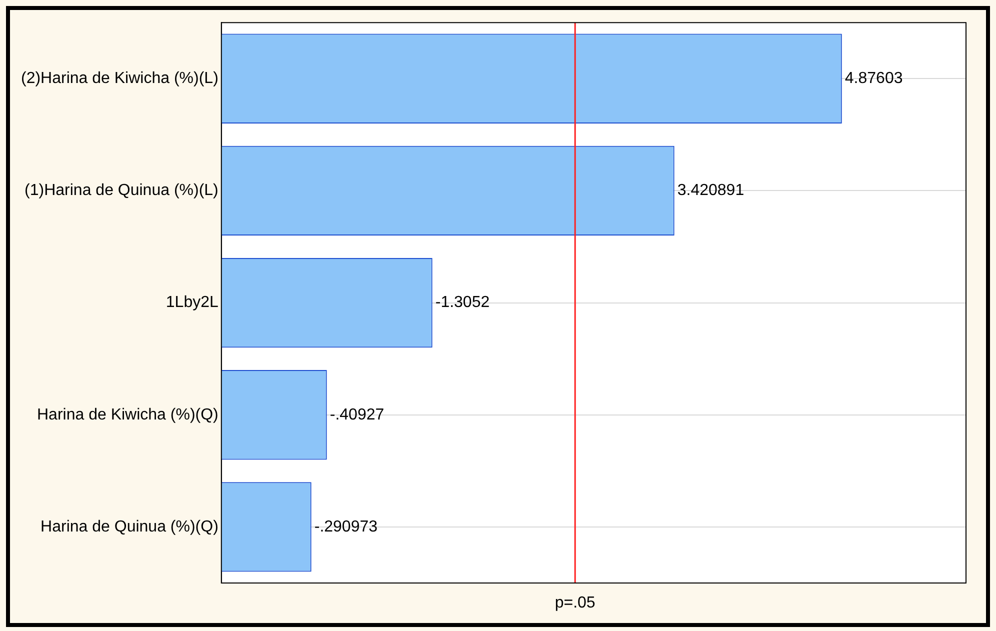  Describe the element at coordinates (462, 303) in the screenshot. I see `annotation: -1.3052` at that location.